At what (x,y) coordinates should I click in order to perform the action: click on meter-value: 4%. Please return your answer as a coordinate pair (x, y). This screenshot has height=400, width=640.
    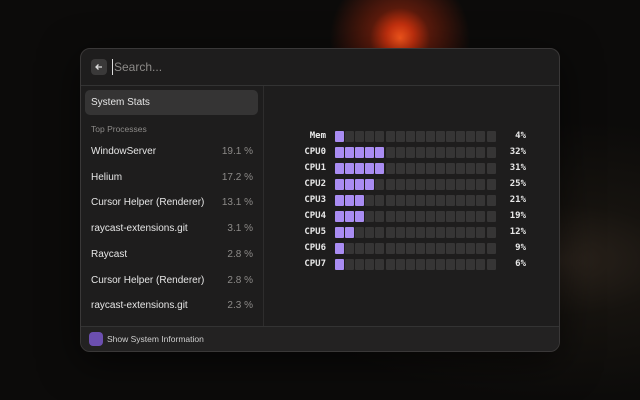
    Looking at the image, I should click on (520, 136).